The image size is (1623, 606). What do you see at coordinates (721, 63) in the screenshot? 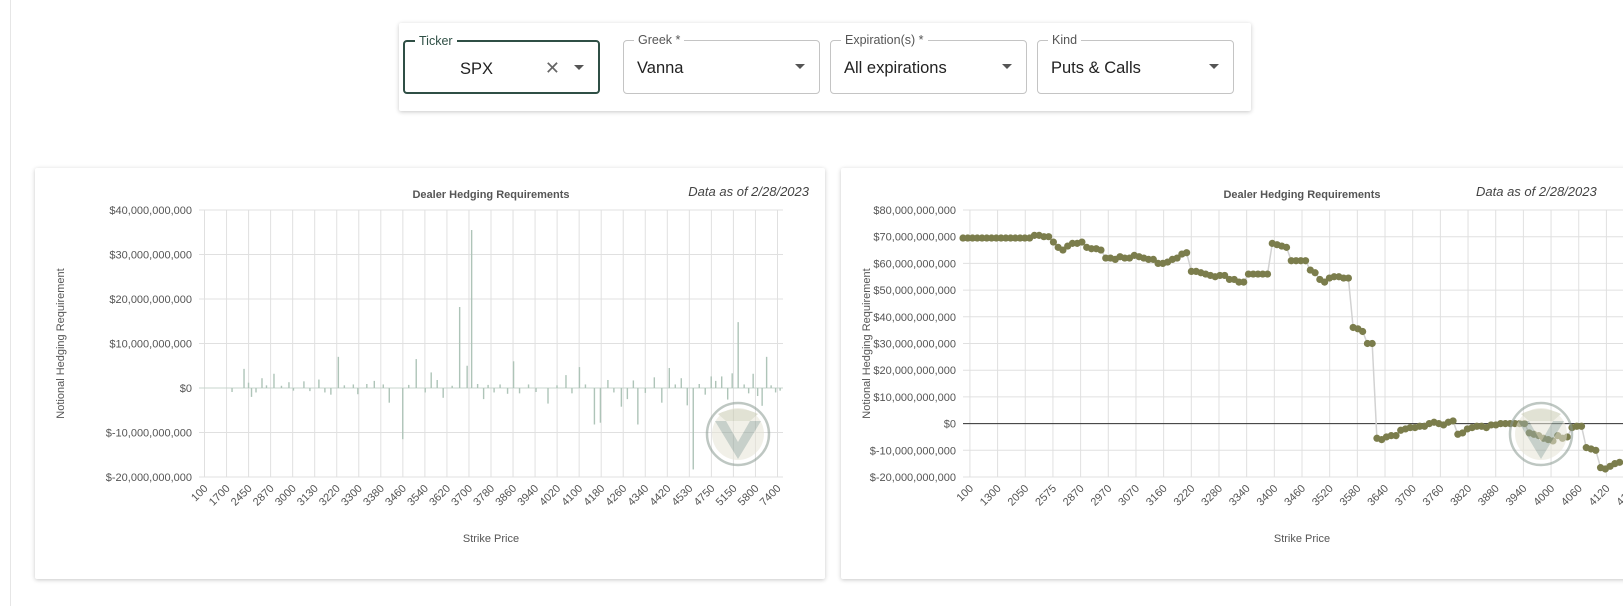
I see `greek-select: Greek * Vanna` at bounding box center [721, 63].